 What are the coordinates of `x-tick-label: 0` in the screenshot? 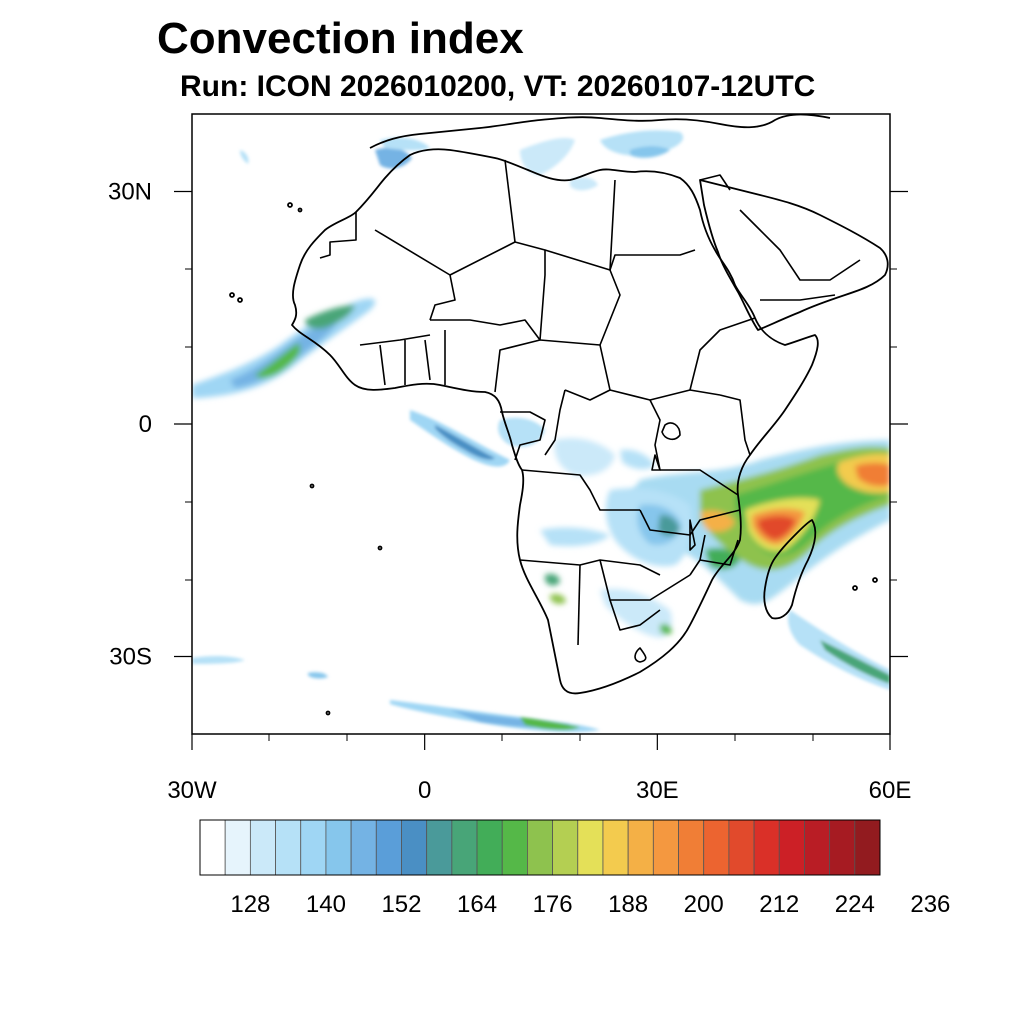 It's located at (424, 790).